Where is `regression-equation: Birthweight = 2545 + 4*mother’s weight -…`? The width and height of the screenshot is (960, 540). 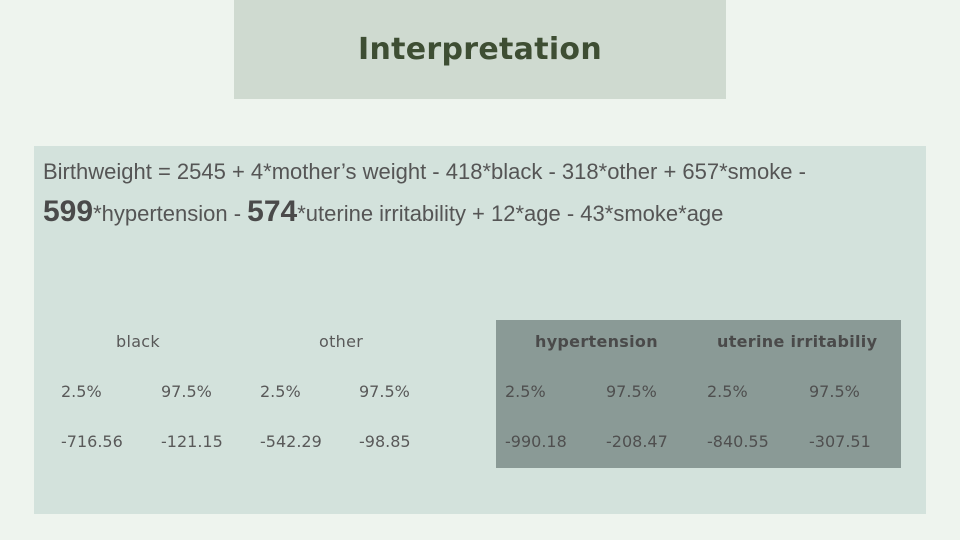
regression-equation: Birthweight = 2545 + 4*mother’s weight -… is located at coordinates (478, 193).